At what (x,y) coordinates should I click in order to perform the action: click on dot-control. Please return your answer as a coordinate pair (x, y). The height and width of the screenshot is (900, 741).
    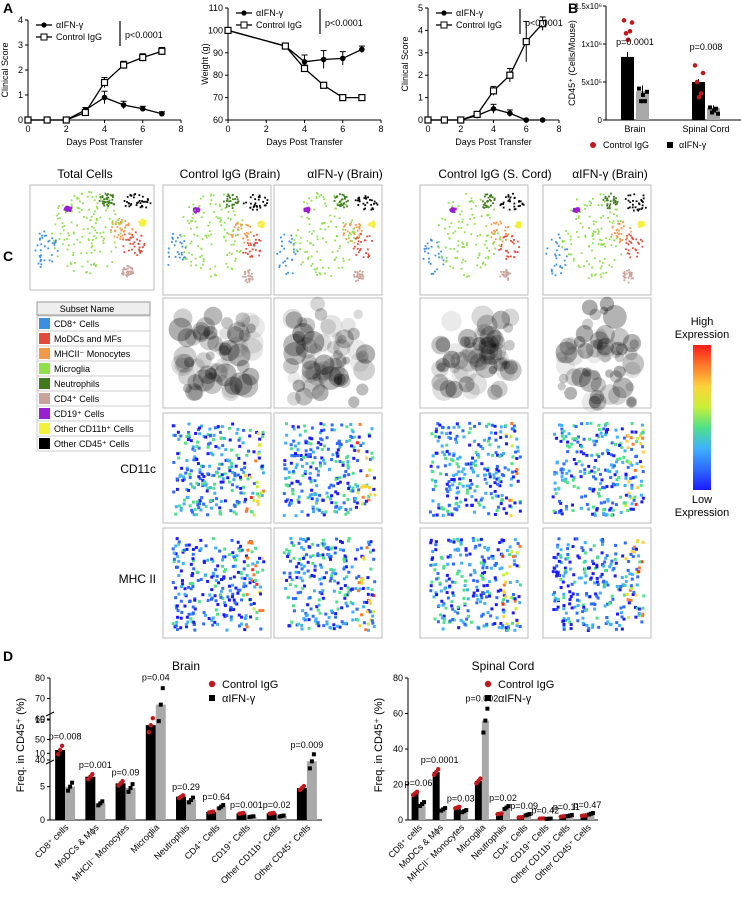
    Looking at the image, I should click on (626, 33).